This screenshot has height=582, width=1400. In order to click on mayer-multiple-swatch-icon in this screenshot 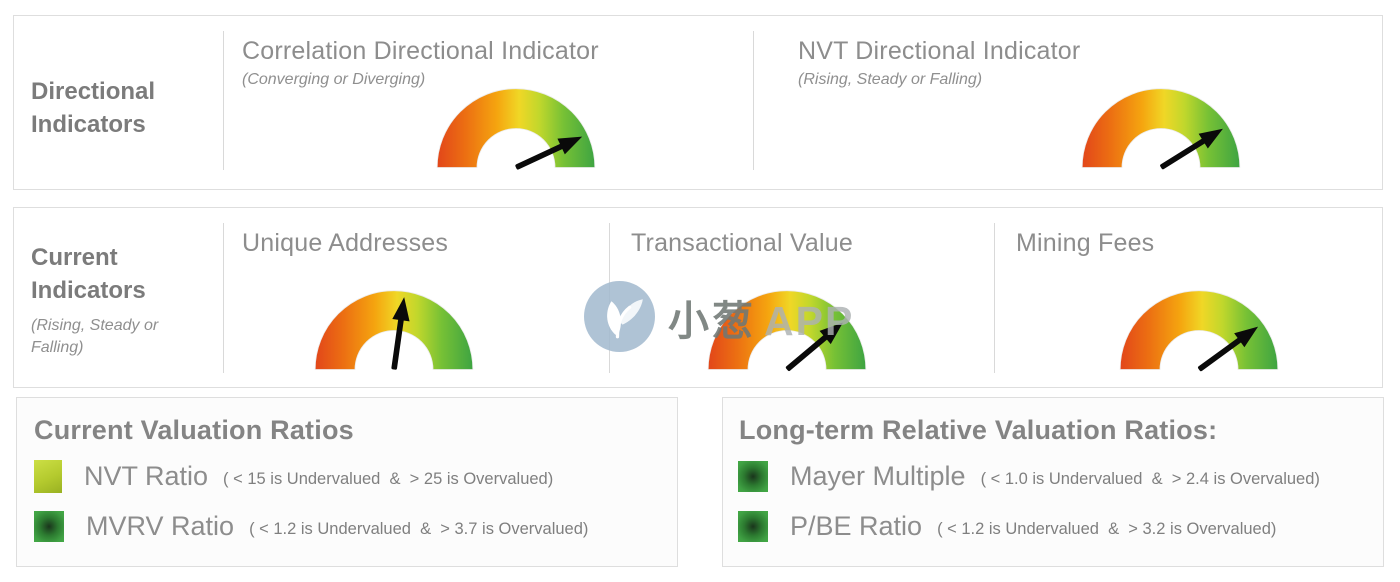, I will do `click(753, 476)`.